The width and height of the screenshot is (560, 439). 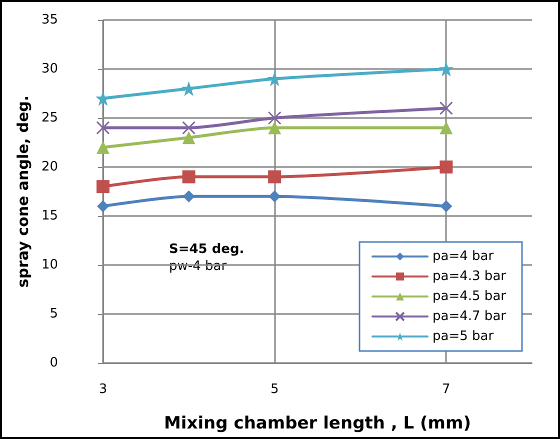 I want to click on y-tick-label: 10, so click(x=49, y=265).